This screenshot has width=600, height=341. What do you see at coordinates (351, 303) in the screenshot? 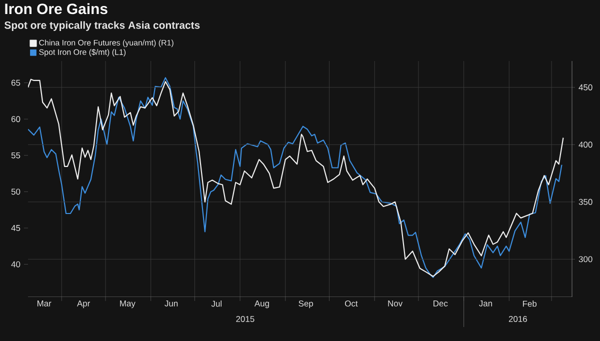
I see `x-tick-label: Oct` at bounding box center [351, 303].